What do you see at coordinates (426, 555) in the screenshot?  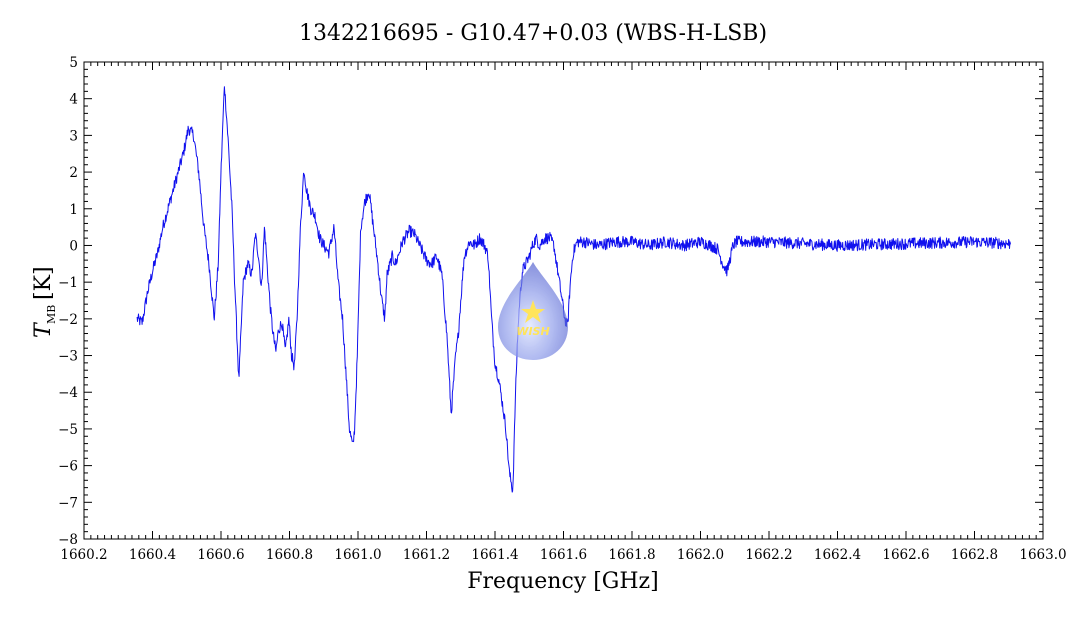 I see `x-tick-label: 1661.2` at bounding box center [426, 555].